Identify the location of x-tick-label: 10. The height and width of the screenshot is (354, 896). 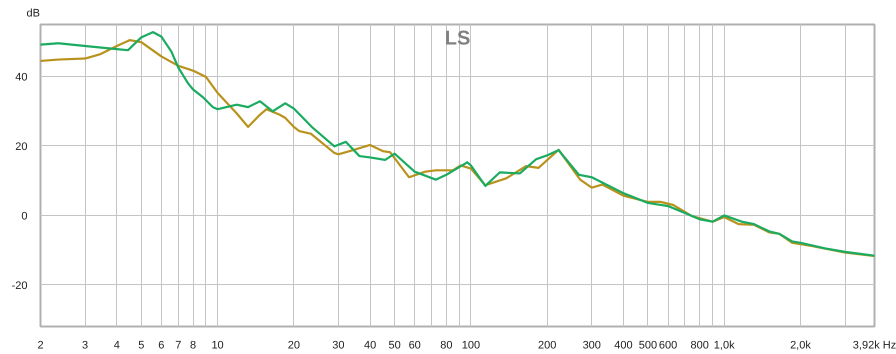
(217, 346).